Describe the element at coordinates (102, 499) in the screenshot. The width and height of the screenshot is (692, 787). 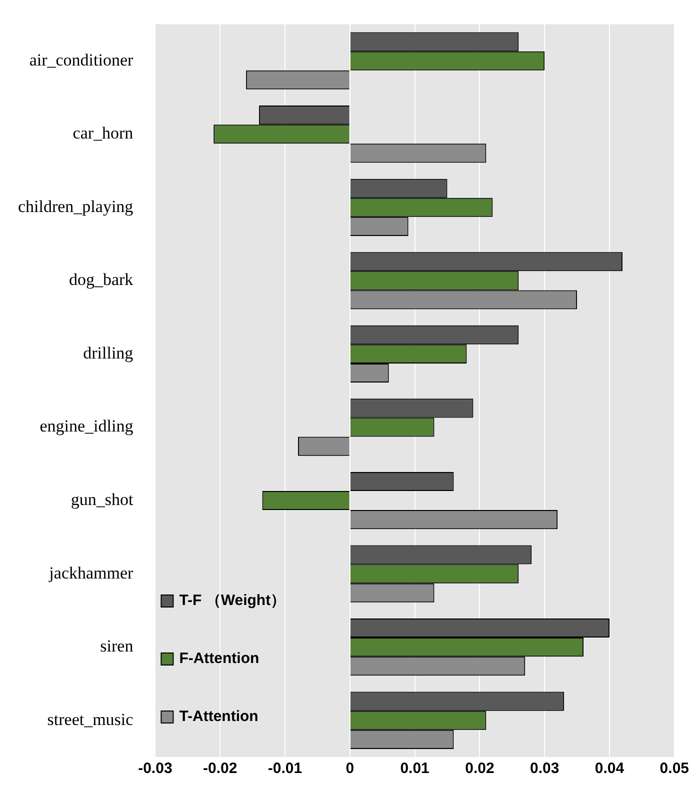
I see `y-tick-label: gun_shot` at that location.